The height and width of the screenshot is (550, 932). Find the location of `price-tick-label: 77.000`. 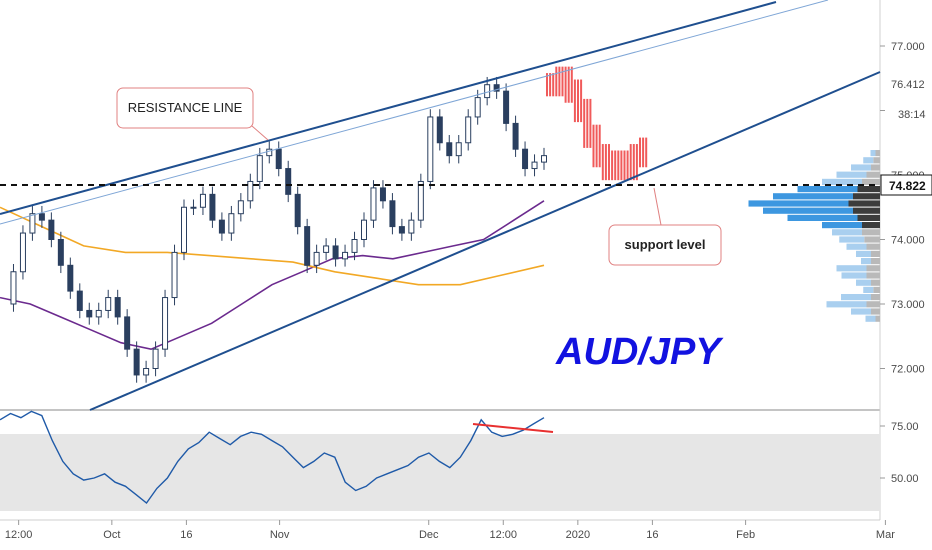

price-tick-label: 77.000 is located at coordinates (908, 47).